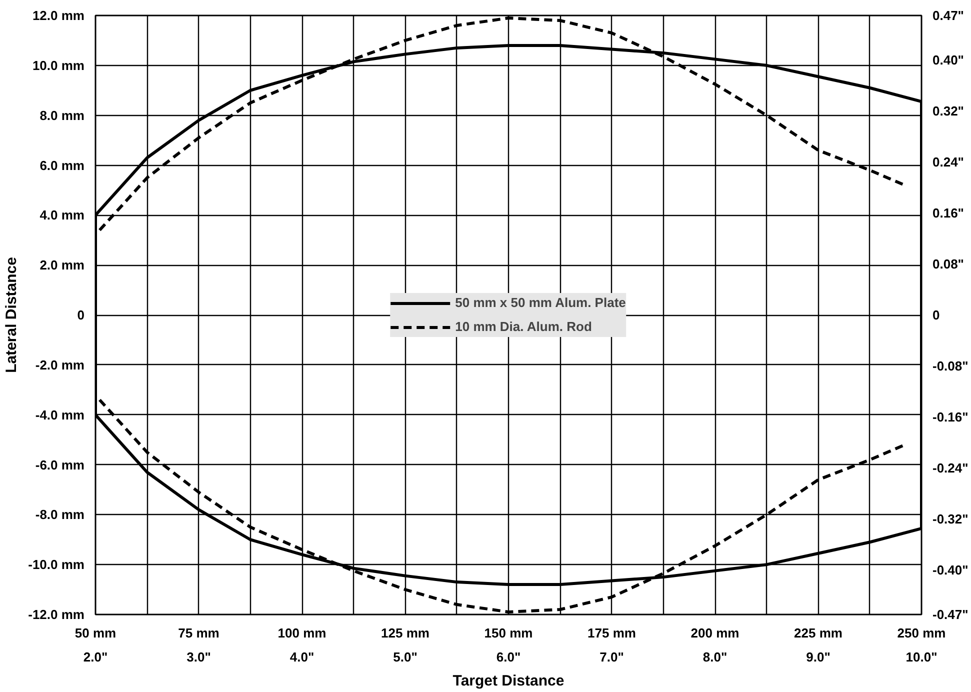 This screenshot has width=971, height=692. What do you see at coordinates (62, 265) in the screenshot?
I see `y-tick-label: 2.0 mm` at bounding box center [62, 265].